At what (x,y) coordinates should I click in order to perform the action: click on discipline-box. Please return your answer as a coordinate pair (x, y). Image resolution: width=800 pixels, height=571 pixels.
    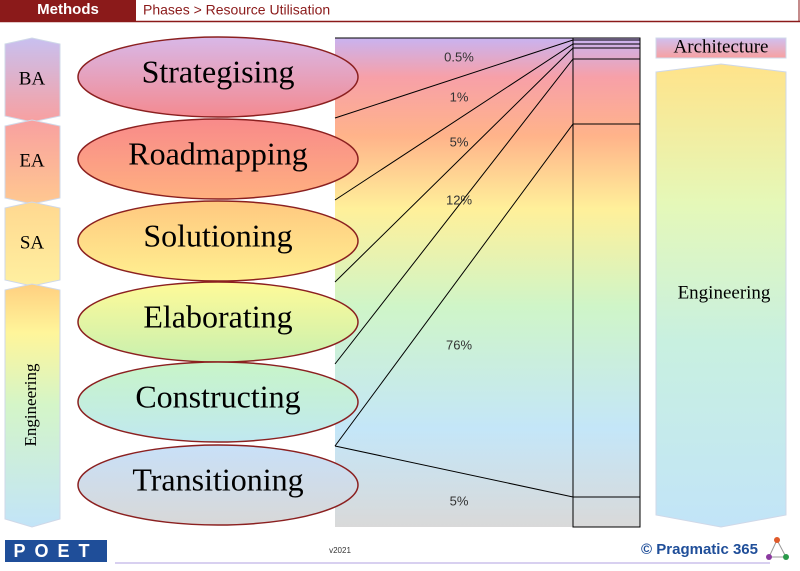
    Looking at the image, I should click on (721, 48).